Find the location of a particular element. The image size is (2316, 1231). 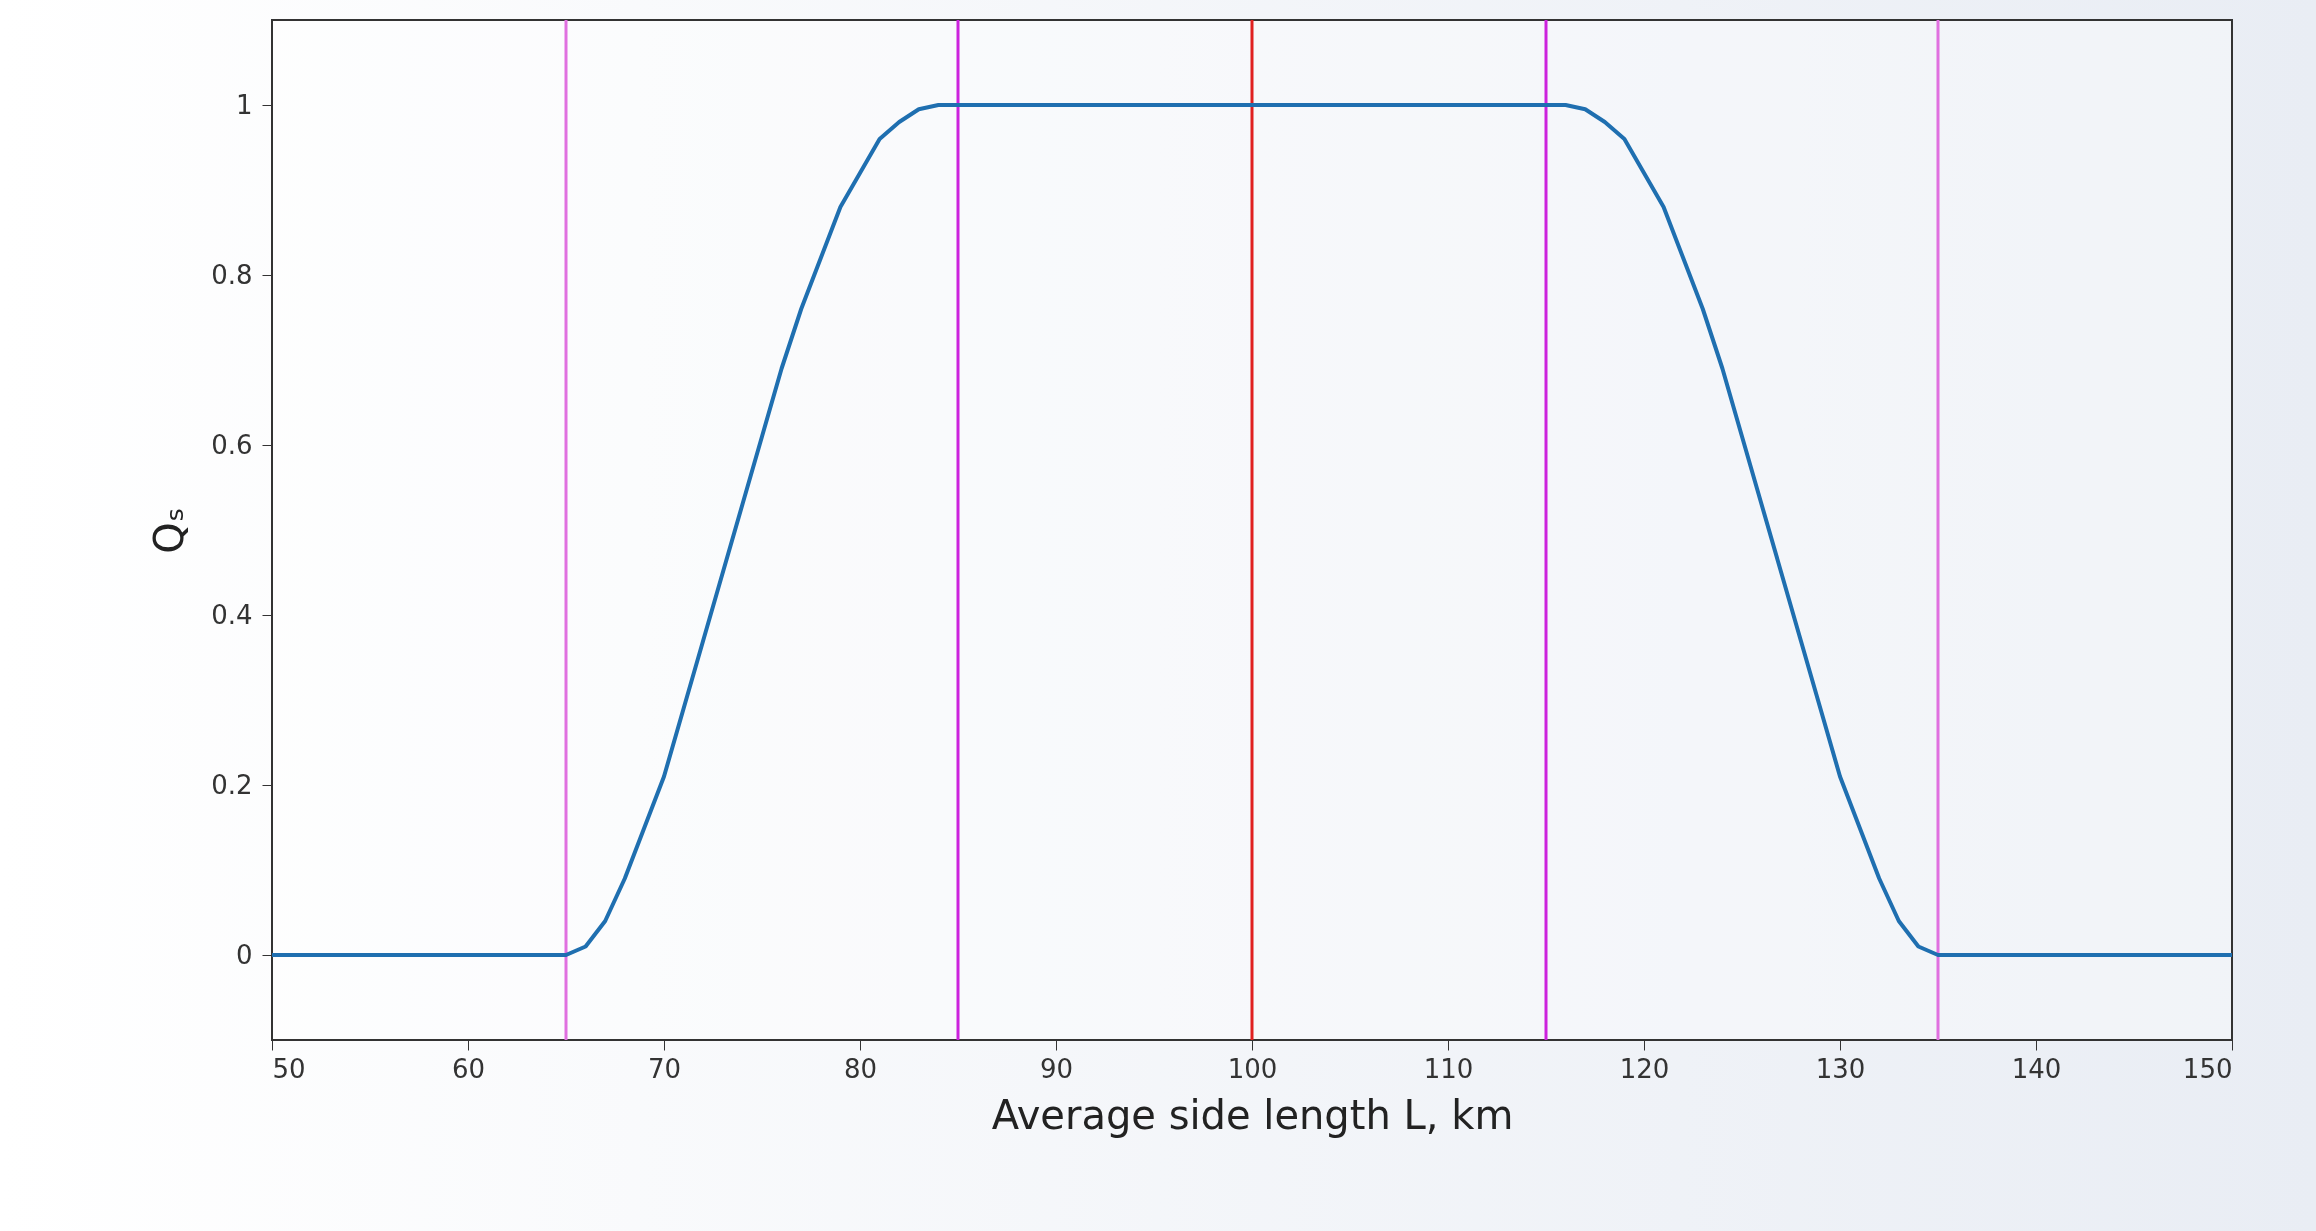

x-tick-label: 110 is located at coordinates (1448, 1068).